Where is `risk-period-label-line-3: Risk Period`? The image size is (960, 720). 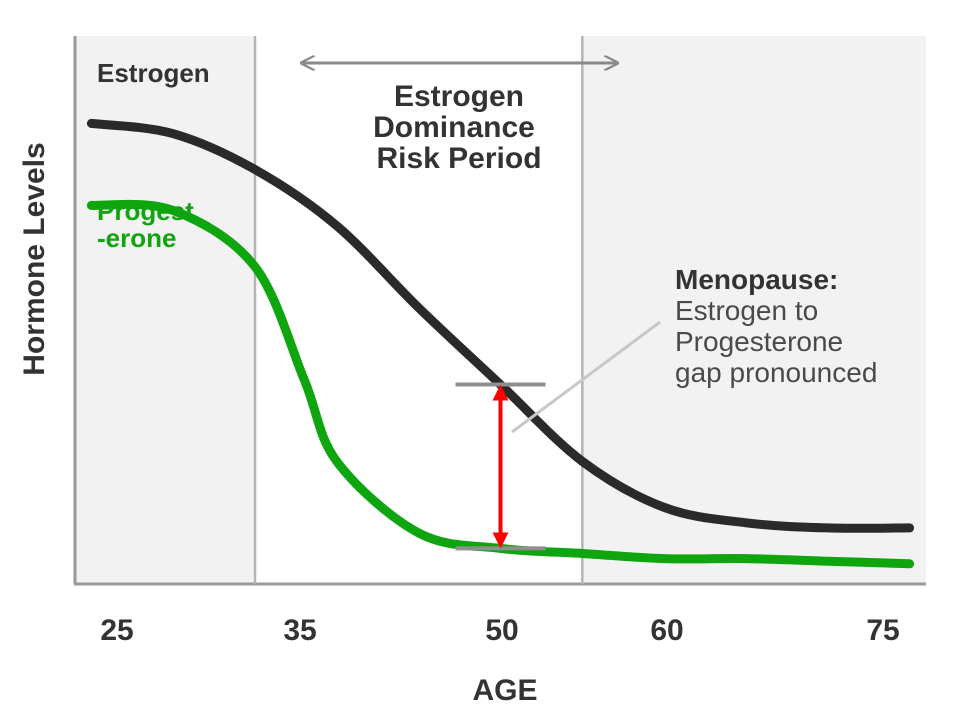 risk-period-label-line-3: Risk Period is located at coordinates (458, 158).